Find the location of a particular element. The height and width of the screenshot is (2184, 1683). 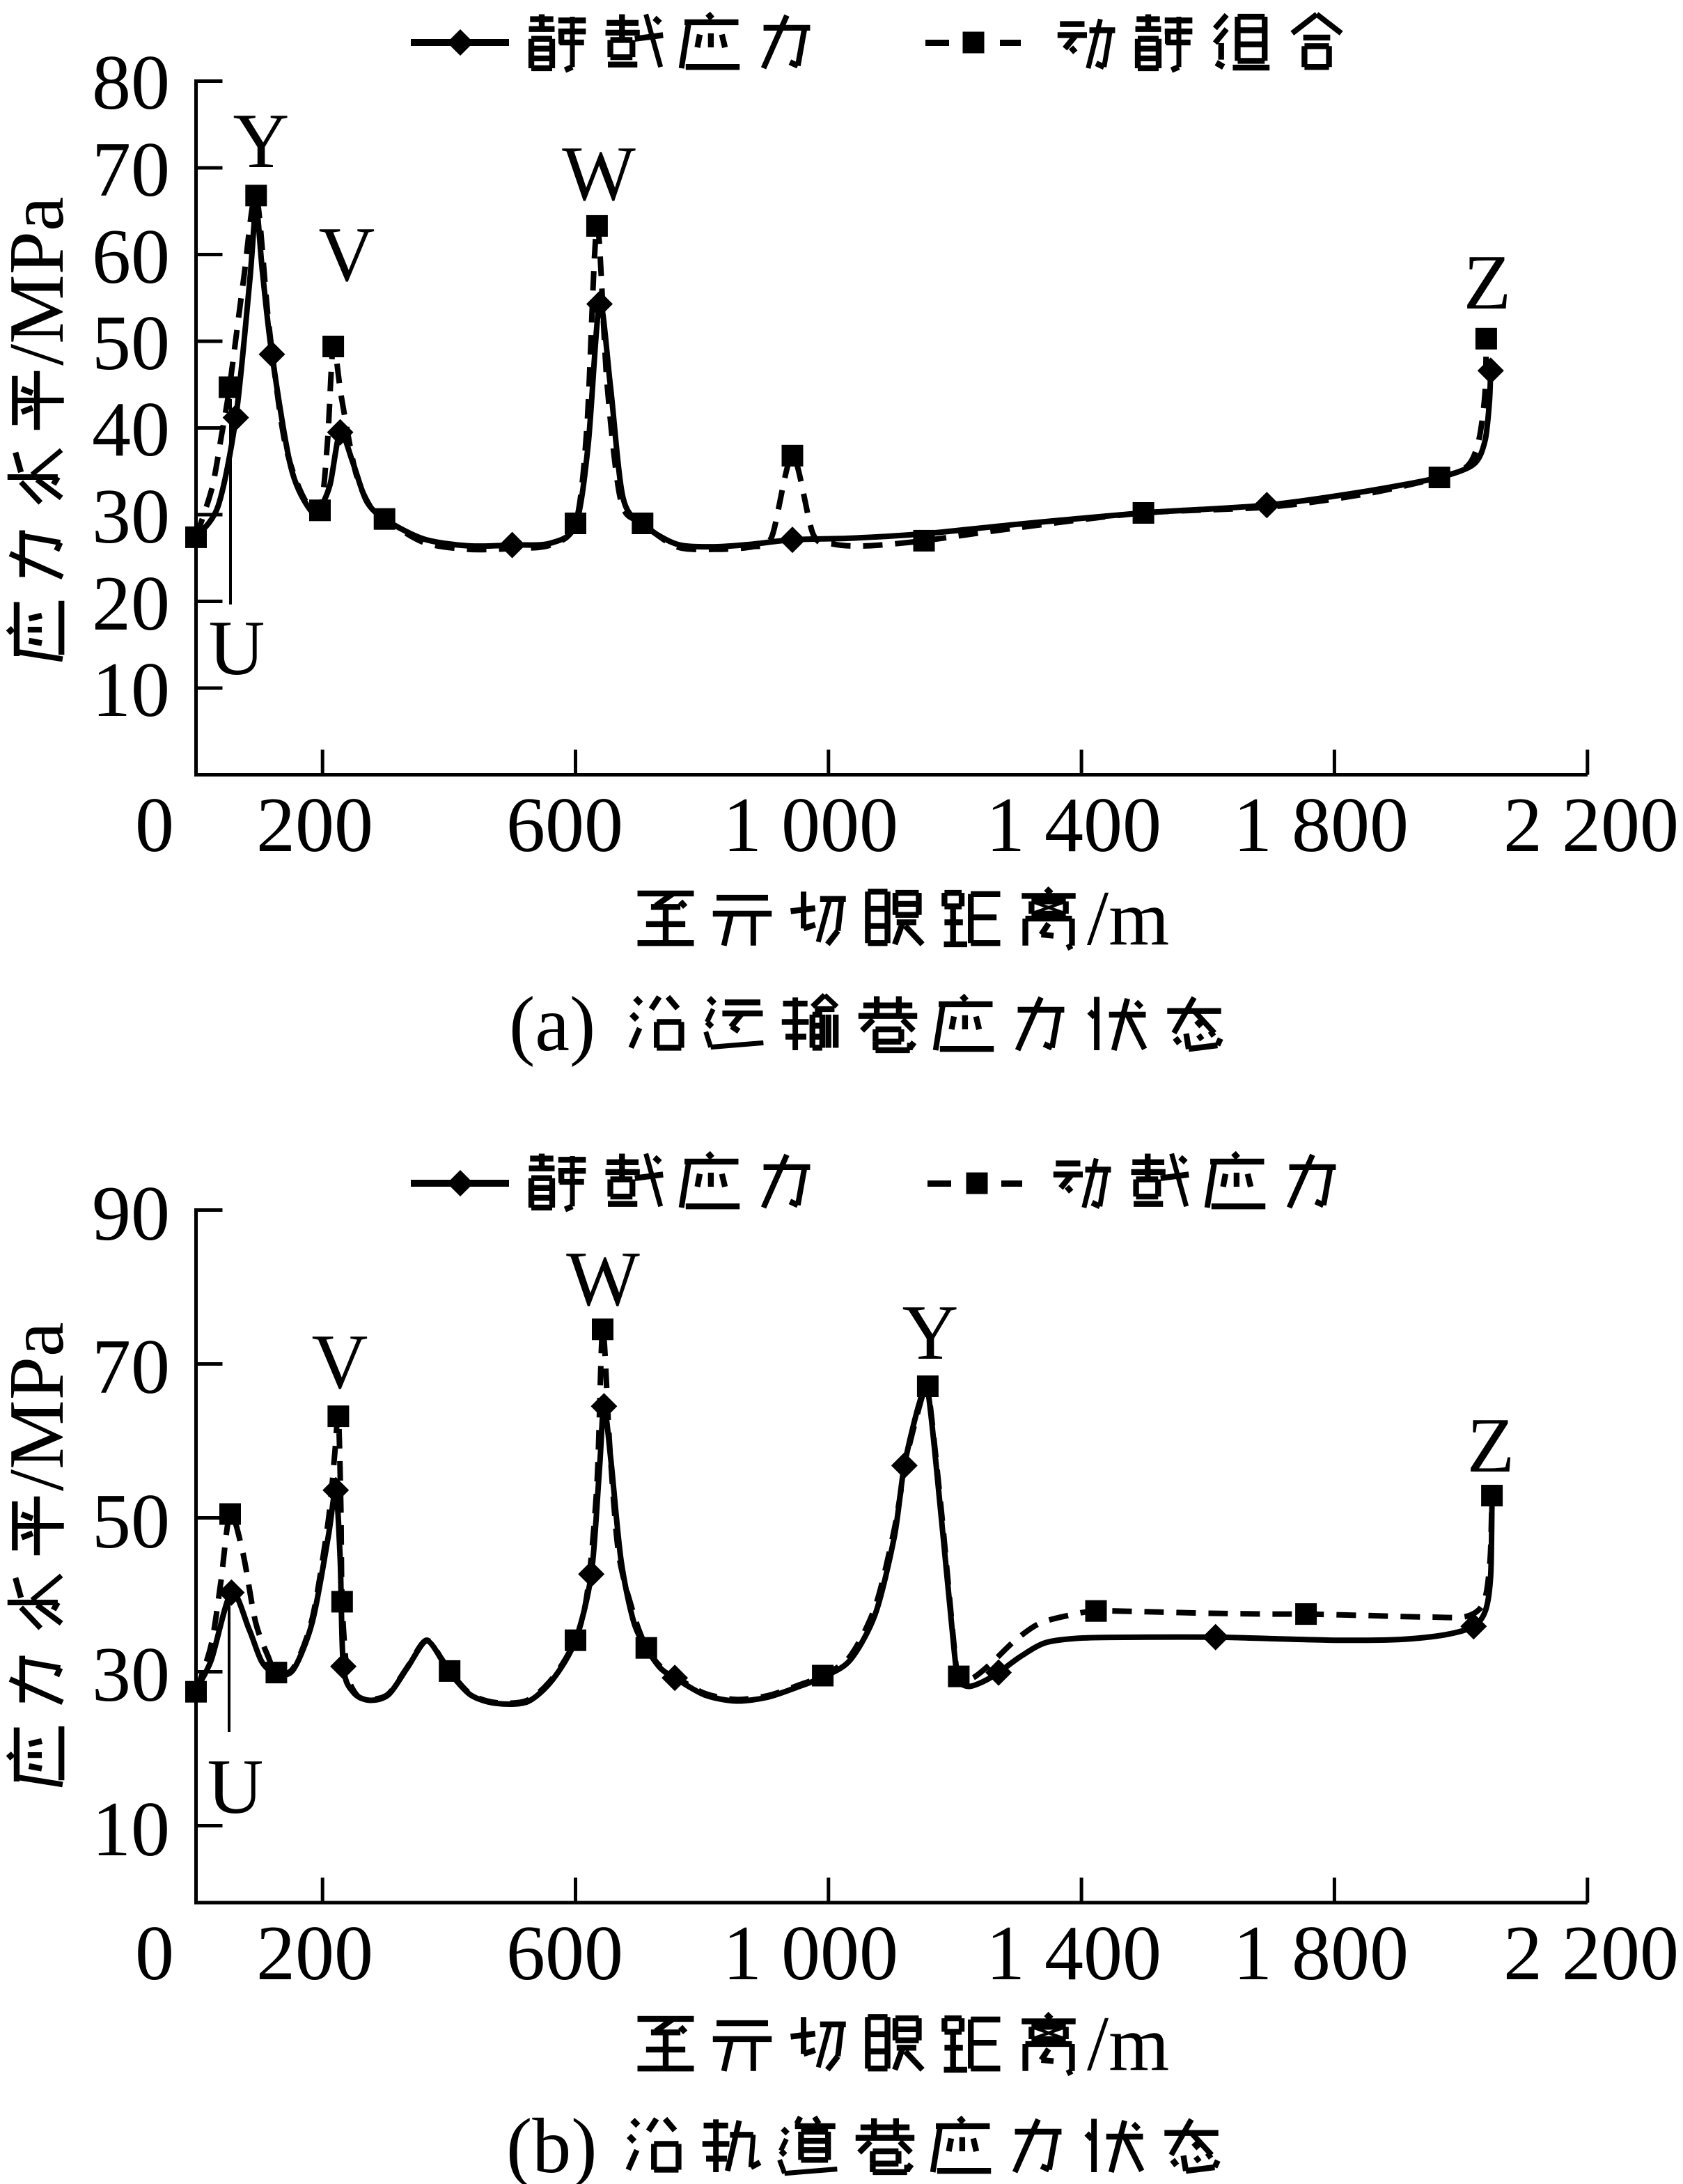

svg-text: 40 is located at coordinates (131, 430).